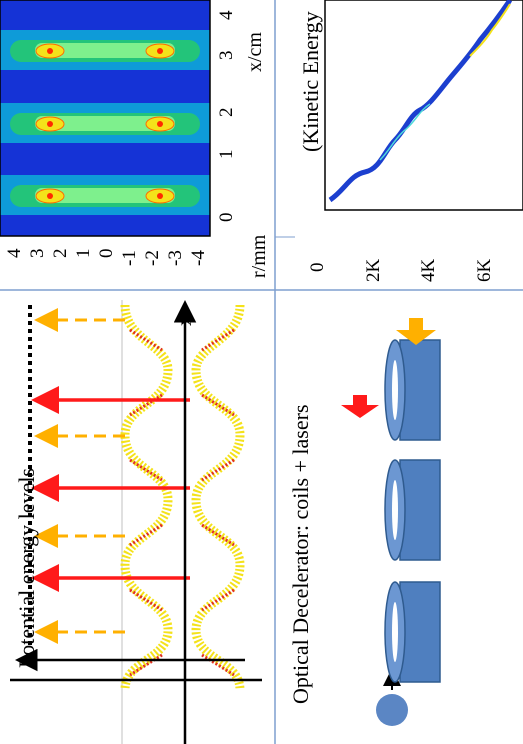 The image size is (523, 744). What do you see at coordinates (420, 101) in the screenshot?
I see `kinetic-energy-trace` at bounding box center [420, 101].